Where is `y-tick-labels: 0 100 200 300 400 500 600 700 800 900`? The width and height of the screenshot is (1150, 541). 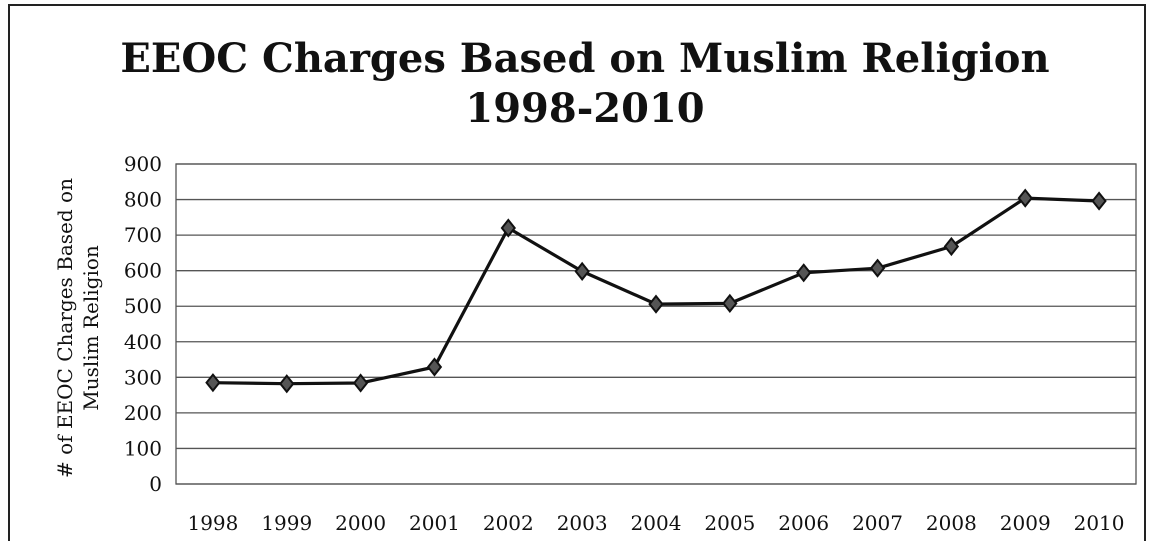
y-tick-labels: 0 100 200 300 400 500 600 700 800 900 is located at coordinates (143, 324).